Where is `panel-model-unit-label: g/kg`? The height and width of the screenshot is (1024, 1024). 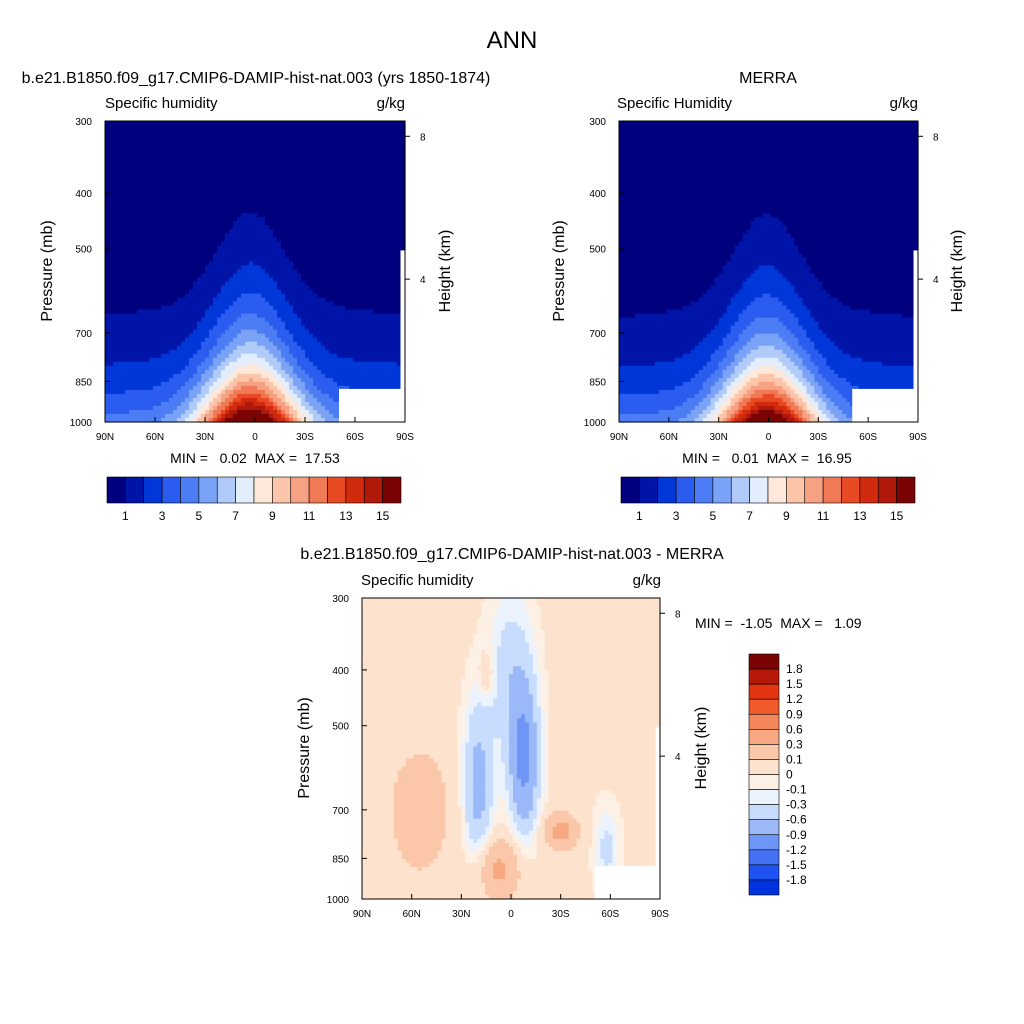 panel-model-unit-label: g/kg is located at coordinates (391, 103).